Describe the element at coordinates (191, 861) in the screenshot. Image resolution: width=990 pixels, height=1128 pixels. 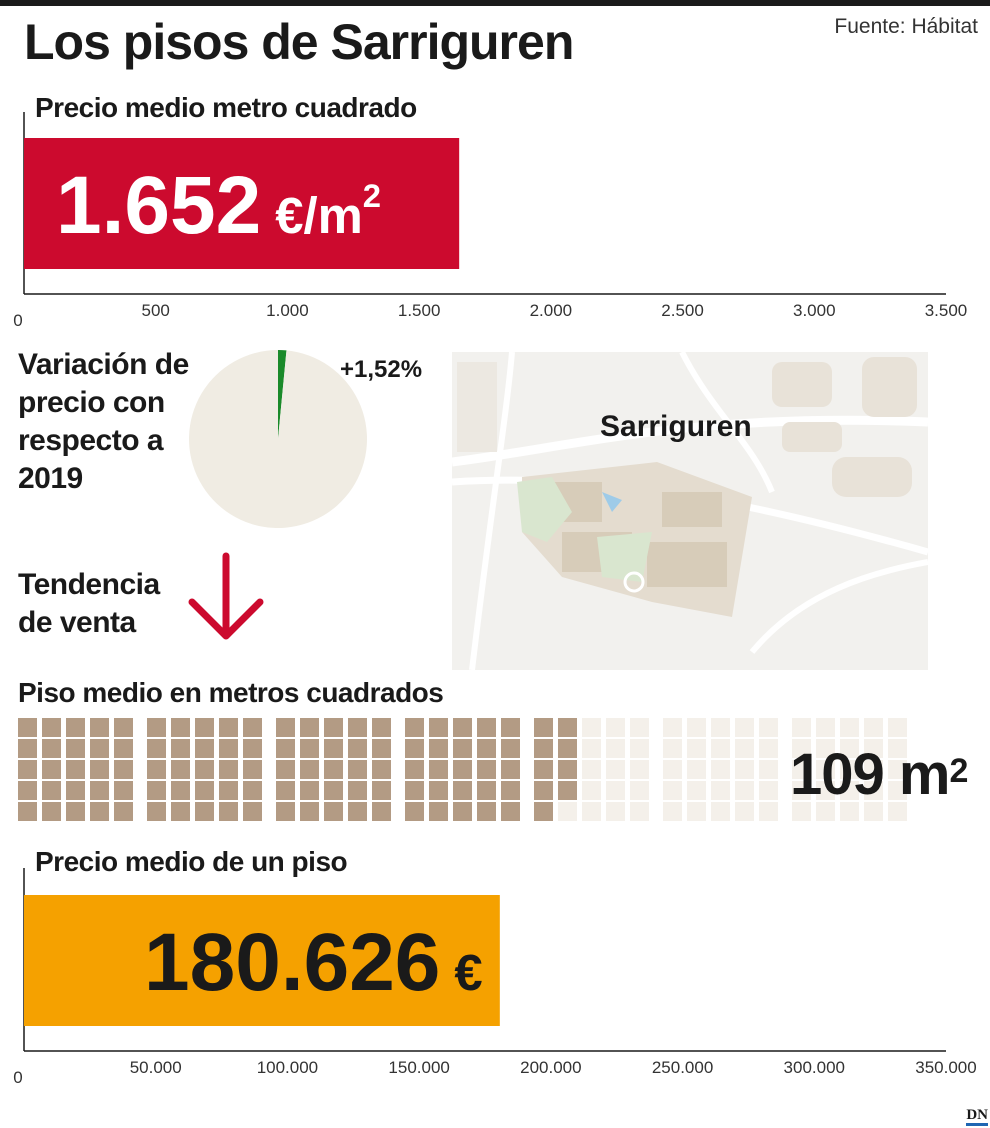
I see `price-flat-title: Precio medio de un piso` at that location.